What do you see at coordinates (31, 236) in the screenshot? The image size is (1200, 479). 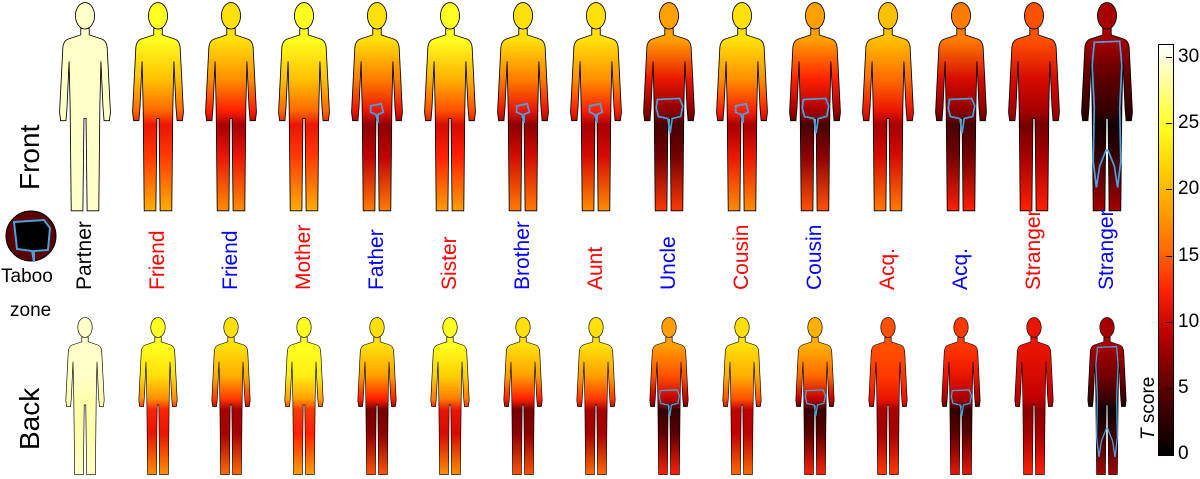 I see `taboo-zone-legend-icon` at bounding box center [31, 236].